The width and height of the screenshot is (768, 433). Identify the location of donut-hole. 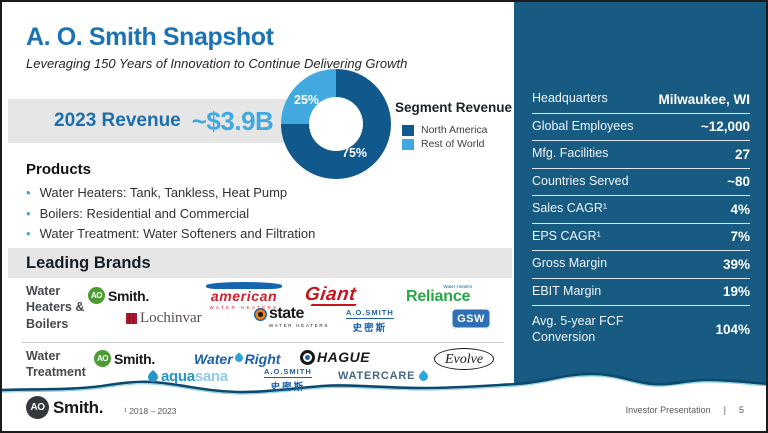
(336, 124).